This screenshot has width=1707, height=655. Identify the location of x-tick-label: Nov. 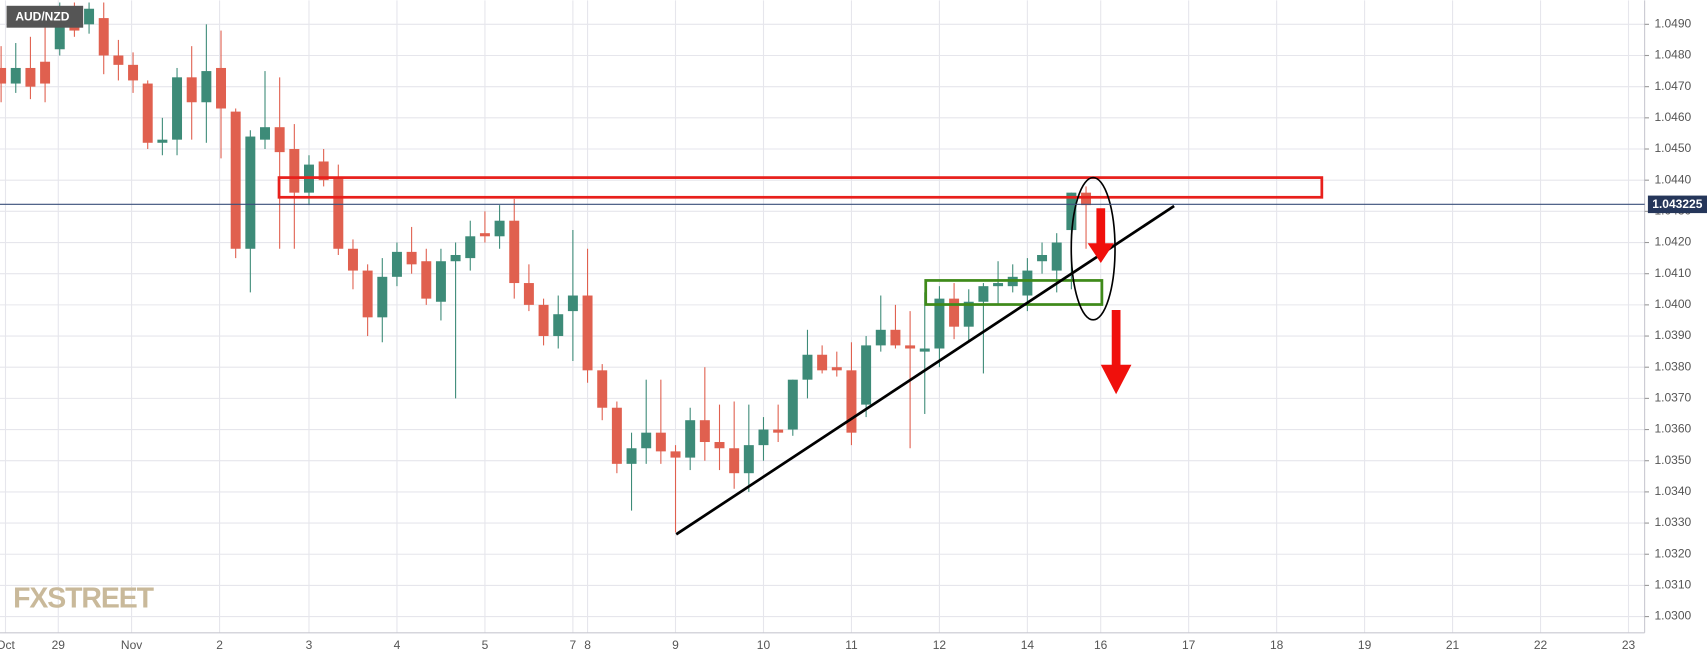
(131, 645).